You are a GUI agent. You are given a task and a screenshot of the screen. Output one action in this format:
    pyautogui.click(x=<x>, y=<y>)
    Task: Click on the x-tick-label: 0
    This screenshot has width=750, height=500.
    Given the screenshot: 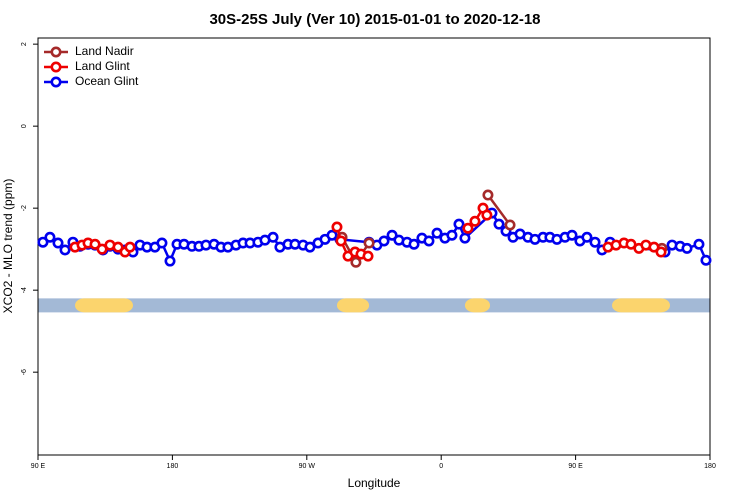 What is the action you would take?
    pyautogui.click(x=441, y=466)
    